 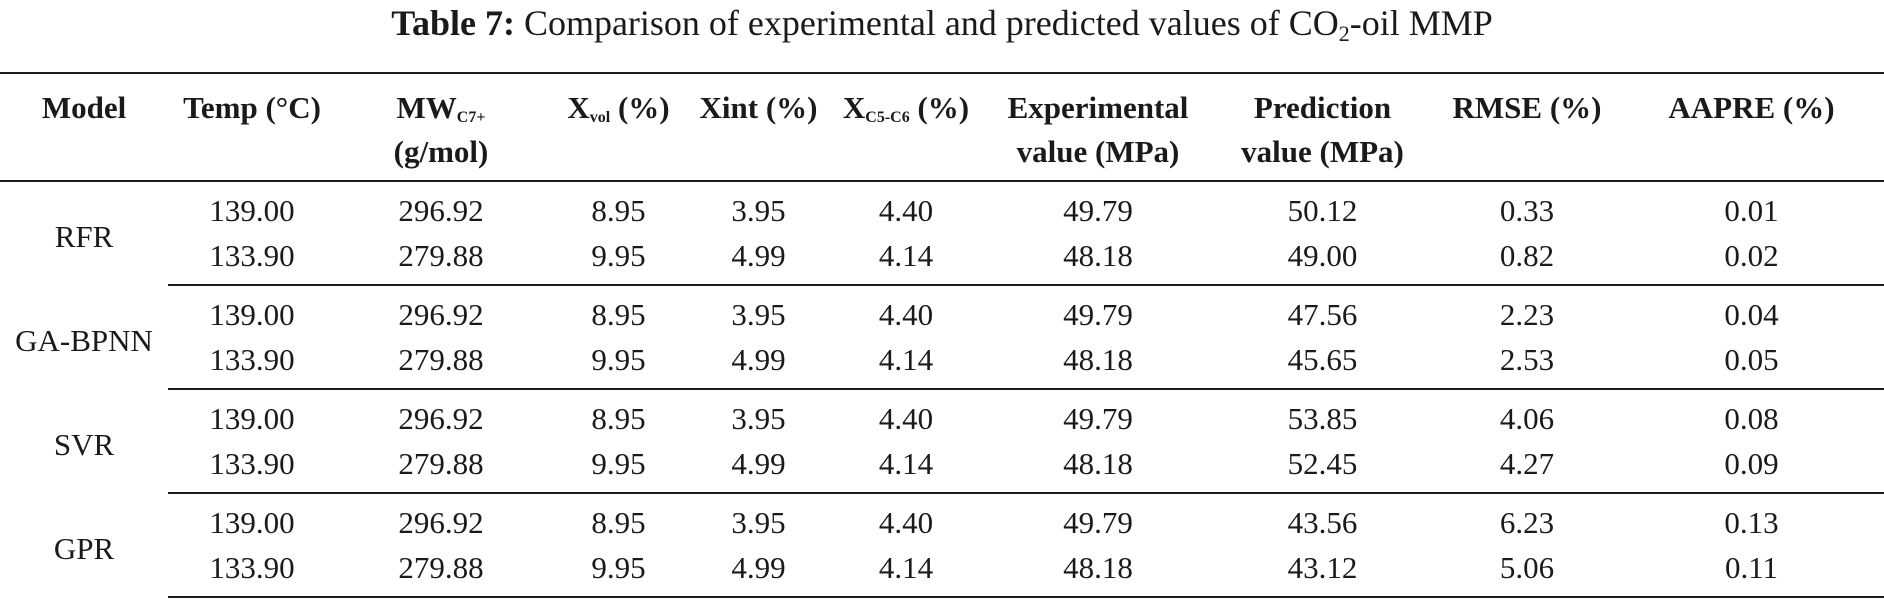 What do you see at coordinates (1751, 571) in the screenshot?
I see `aapre-cell: 0.11` at bounding box center [1751, 571].